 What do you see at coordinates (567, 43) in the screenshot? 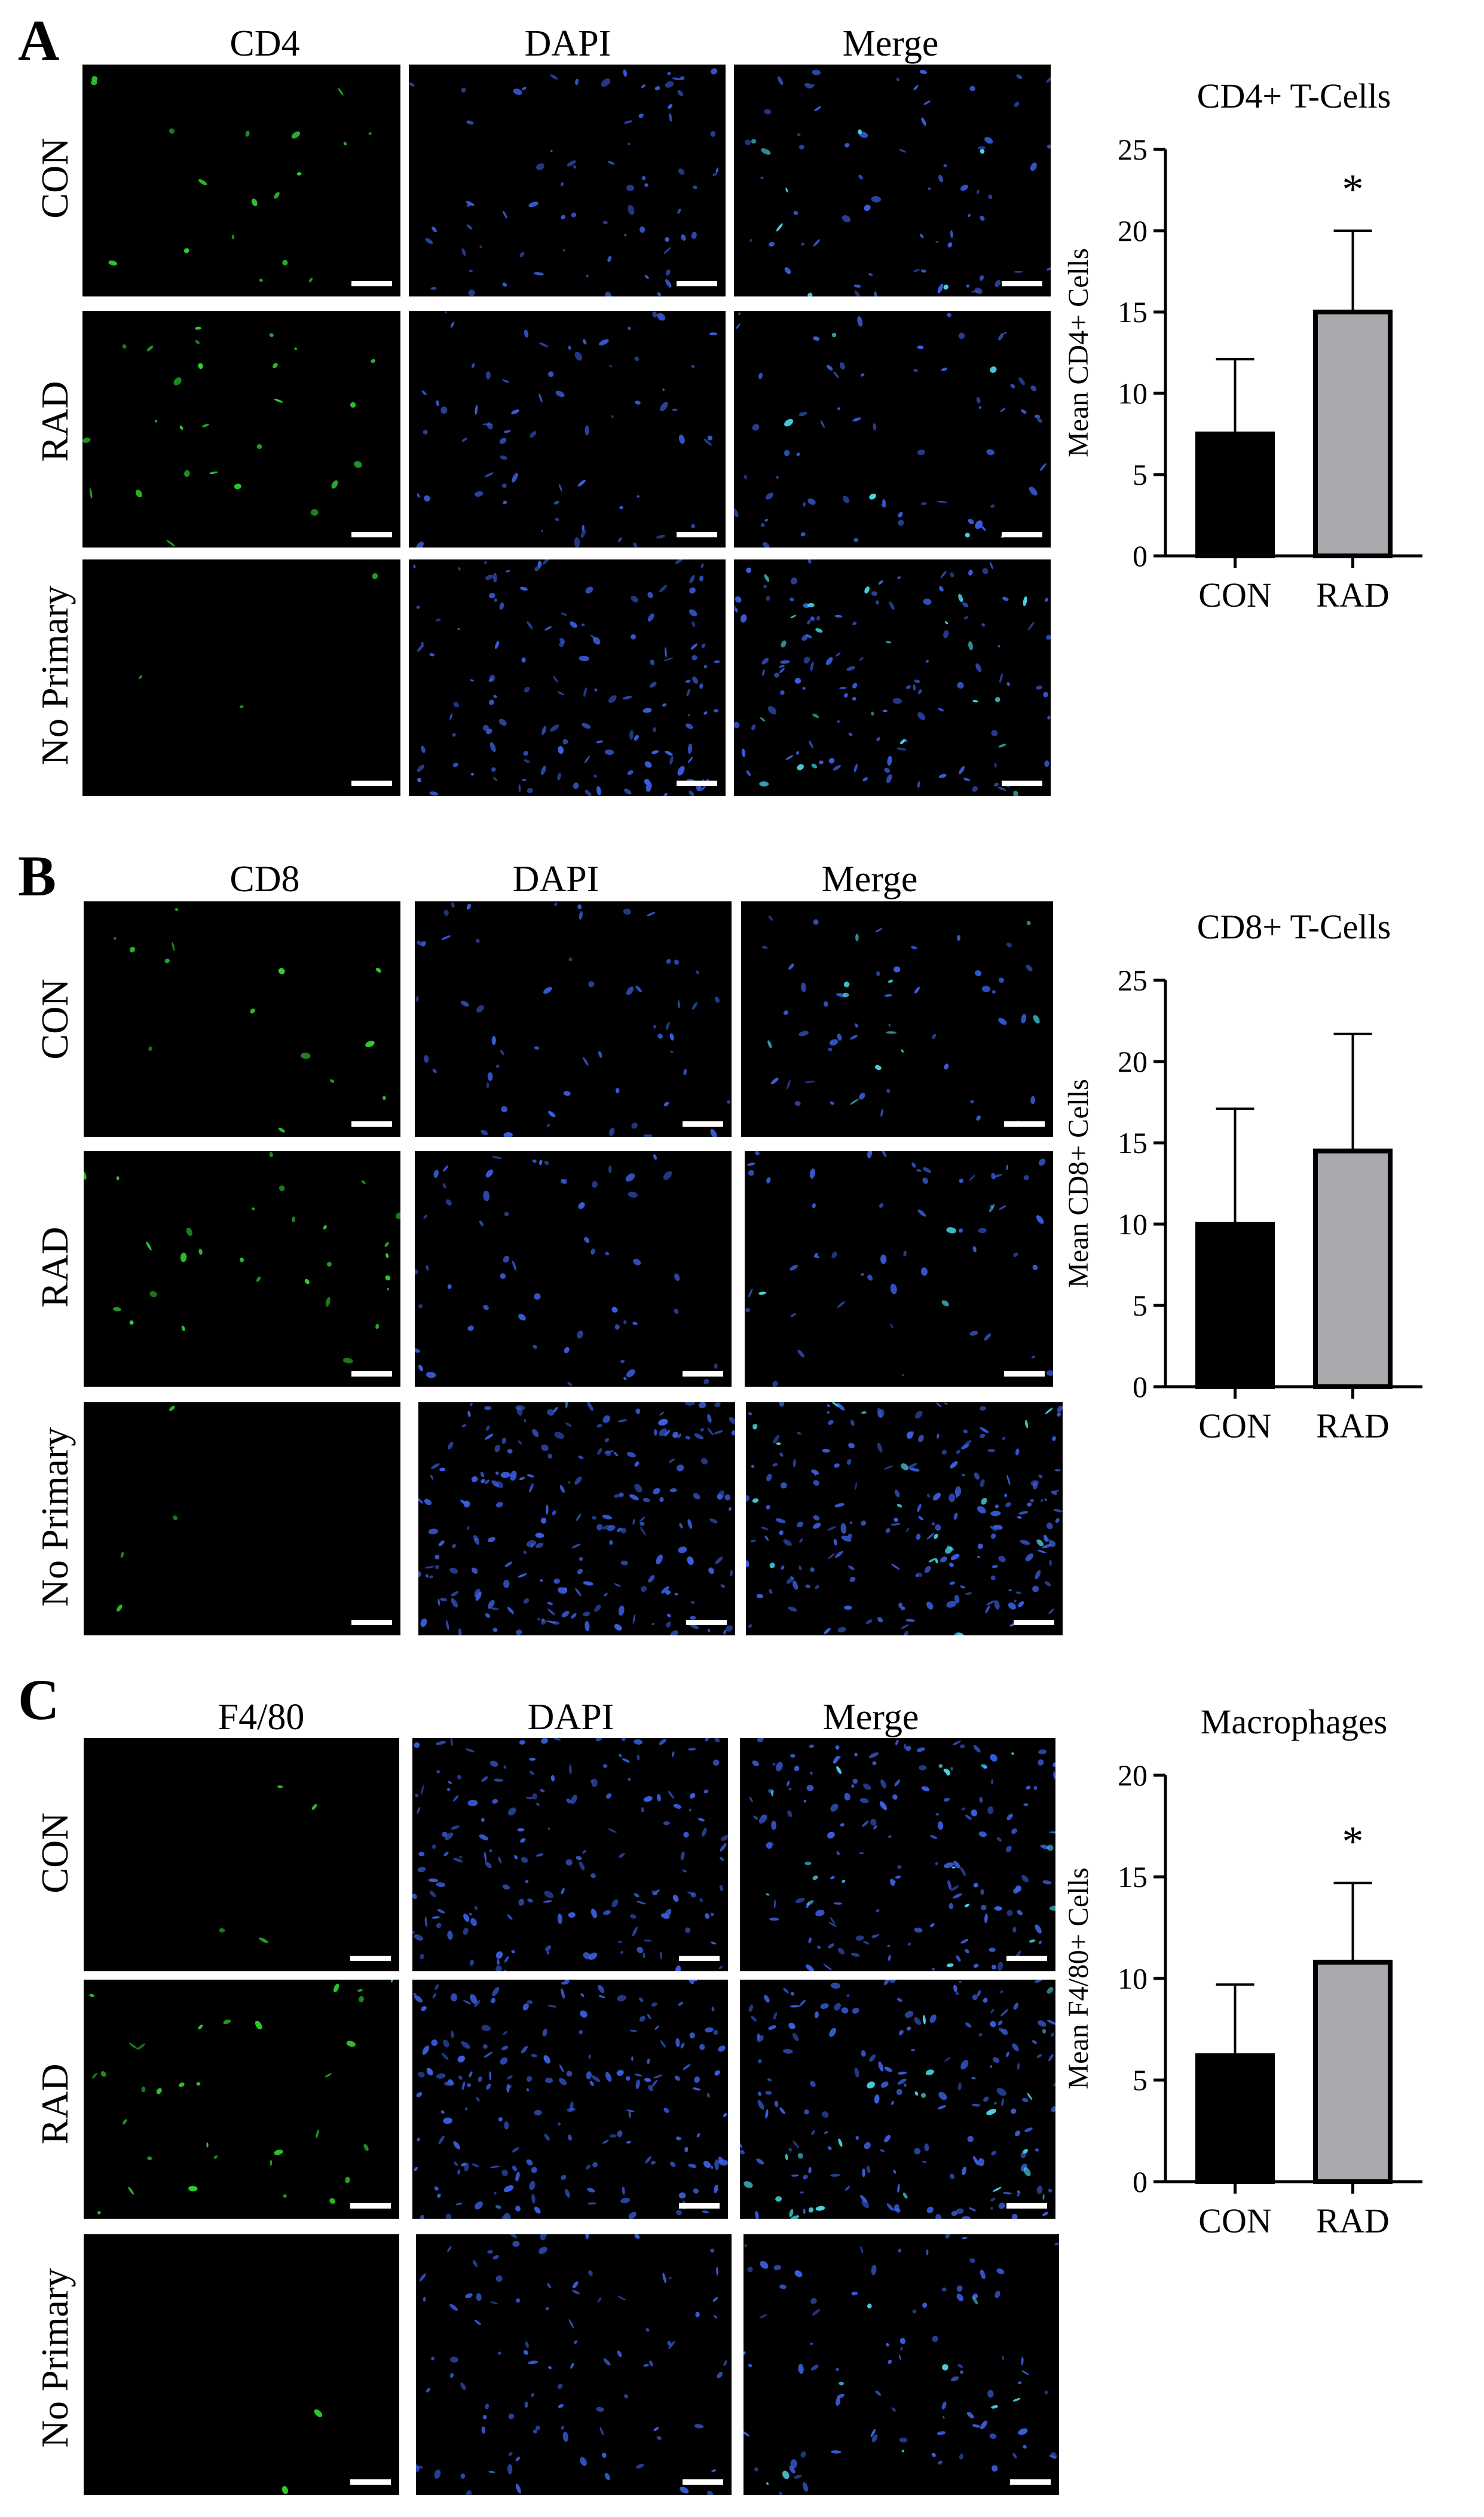
I see `column-label-dapi: DAPI` at bounding box center [567, 43].